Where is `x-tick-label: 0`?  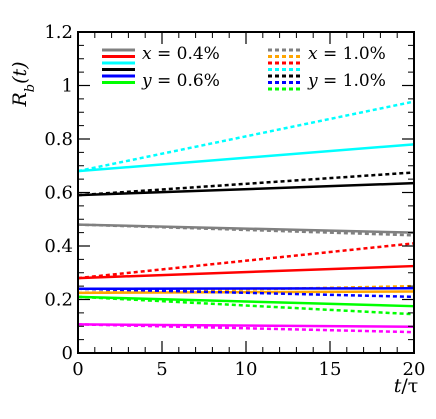
x-tick-label: 0 is located at coordinates (77, 369).